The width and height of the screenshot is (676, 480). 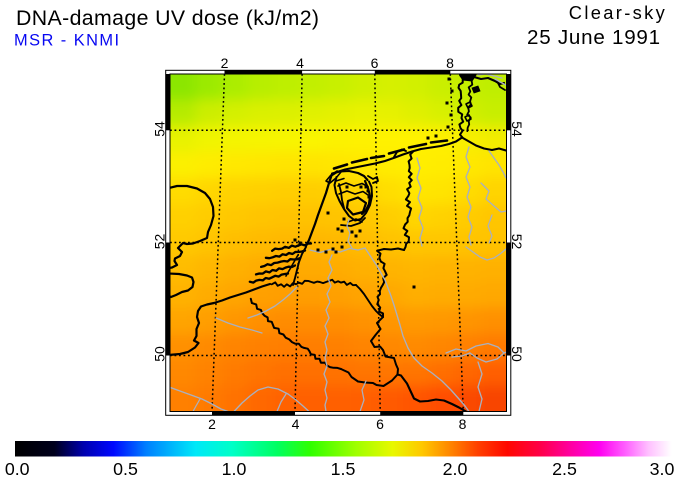 I want to click on svg-text: 25 June 1991, so click(x=594, y=37).